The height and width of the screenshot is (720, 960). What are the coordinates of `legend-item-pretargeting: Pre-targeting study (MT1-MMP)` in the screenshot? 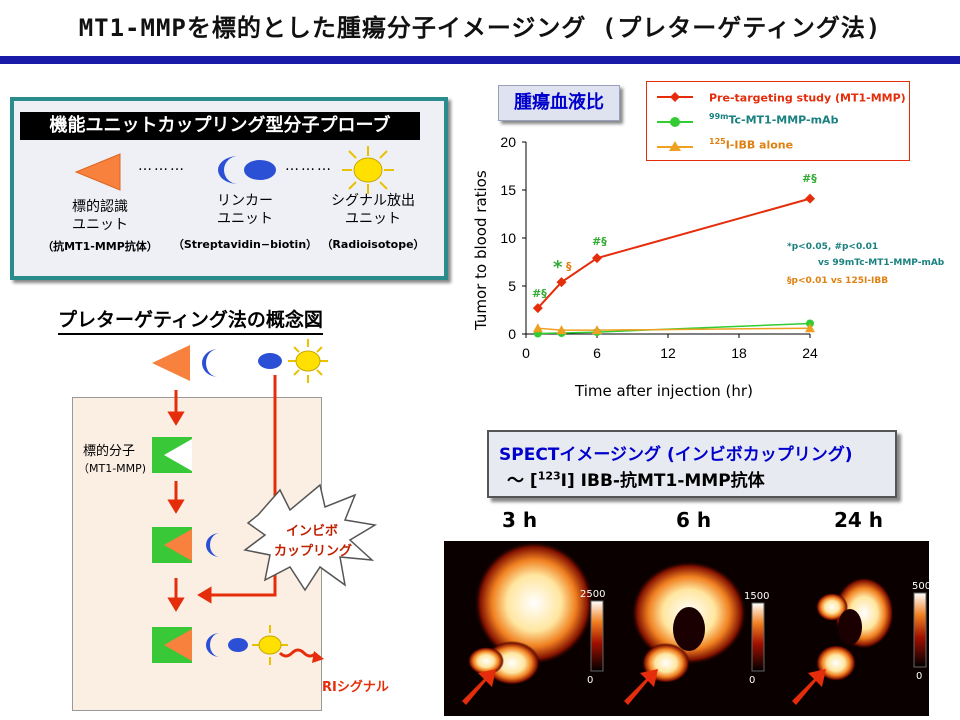 It's located at (807, 98).